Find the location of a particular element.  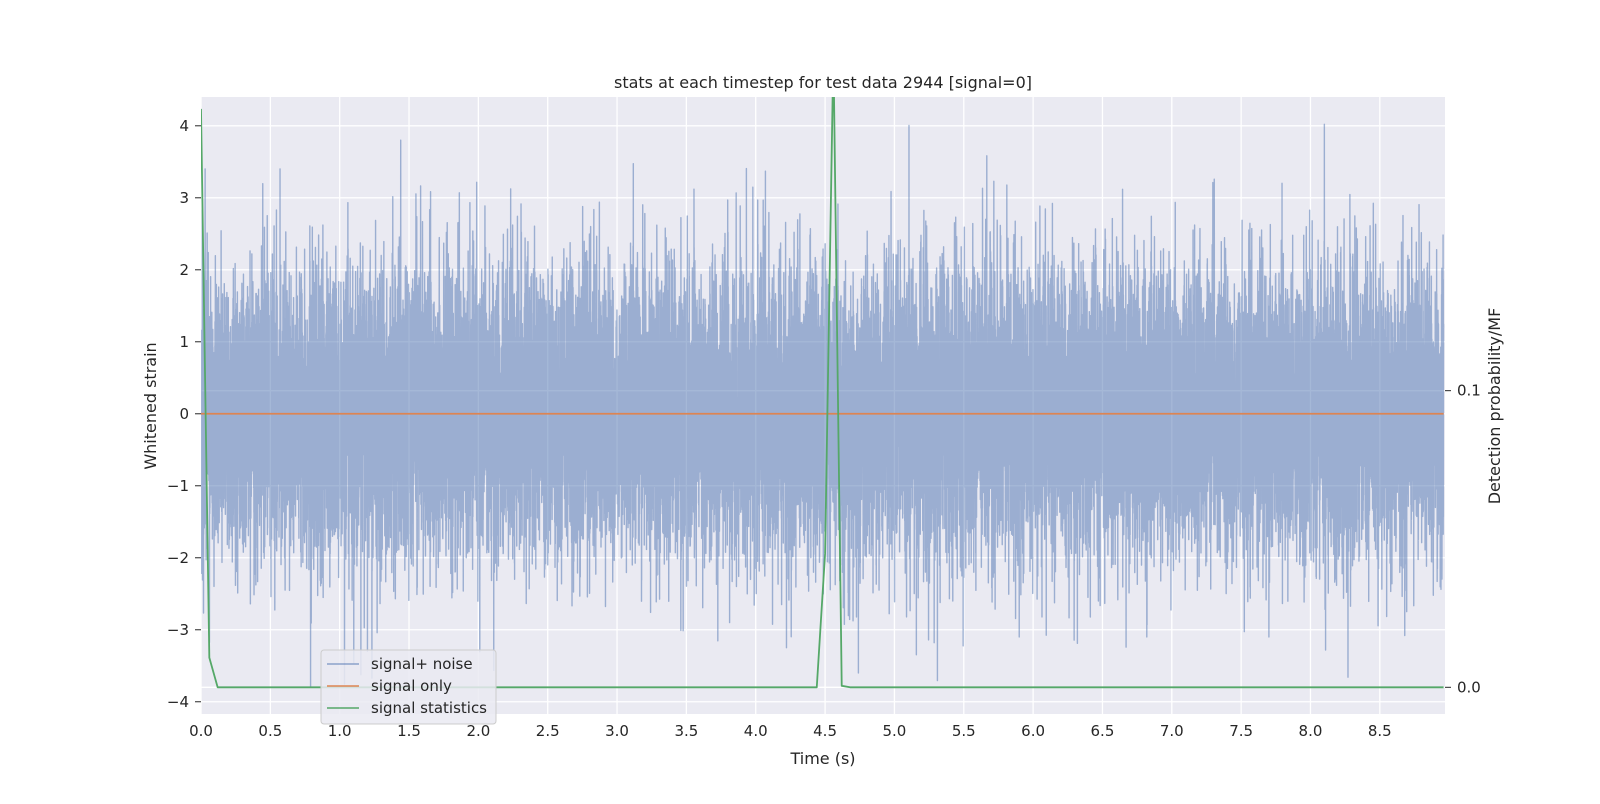

y-axis-label: Whitened strain is located at coordinates (150, 405).